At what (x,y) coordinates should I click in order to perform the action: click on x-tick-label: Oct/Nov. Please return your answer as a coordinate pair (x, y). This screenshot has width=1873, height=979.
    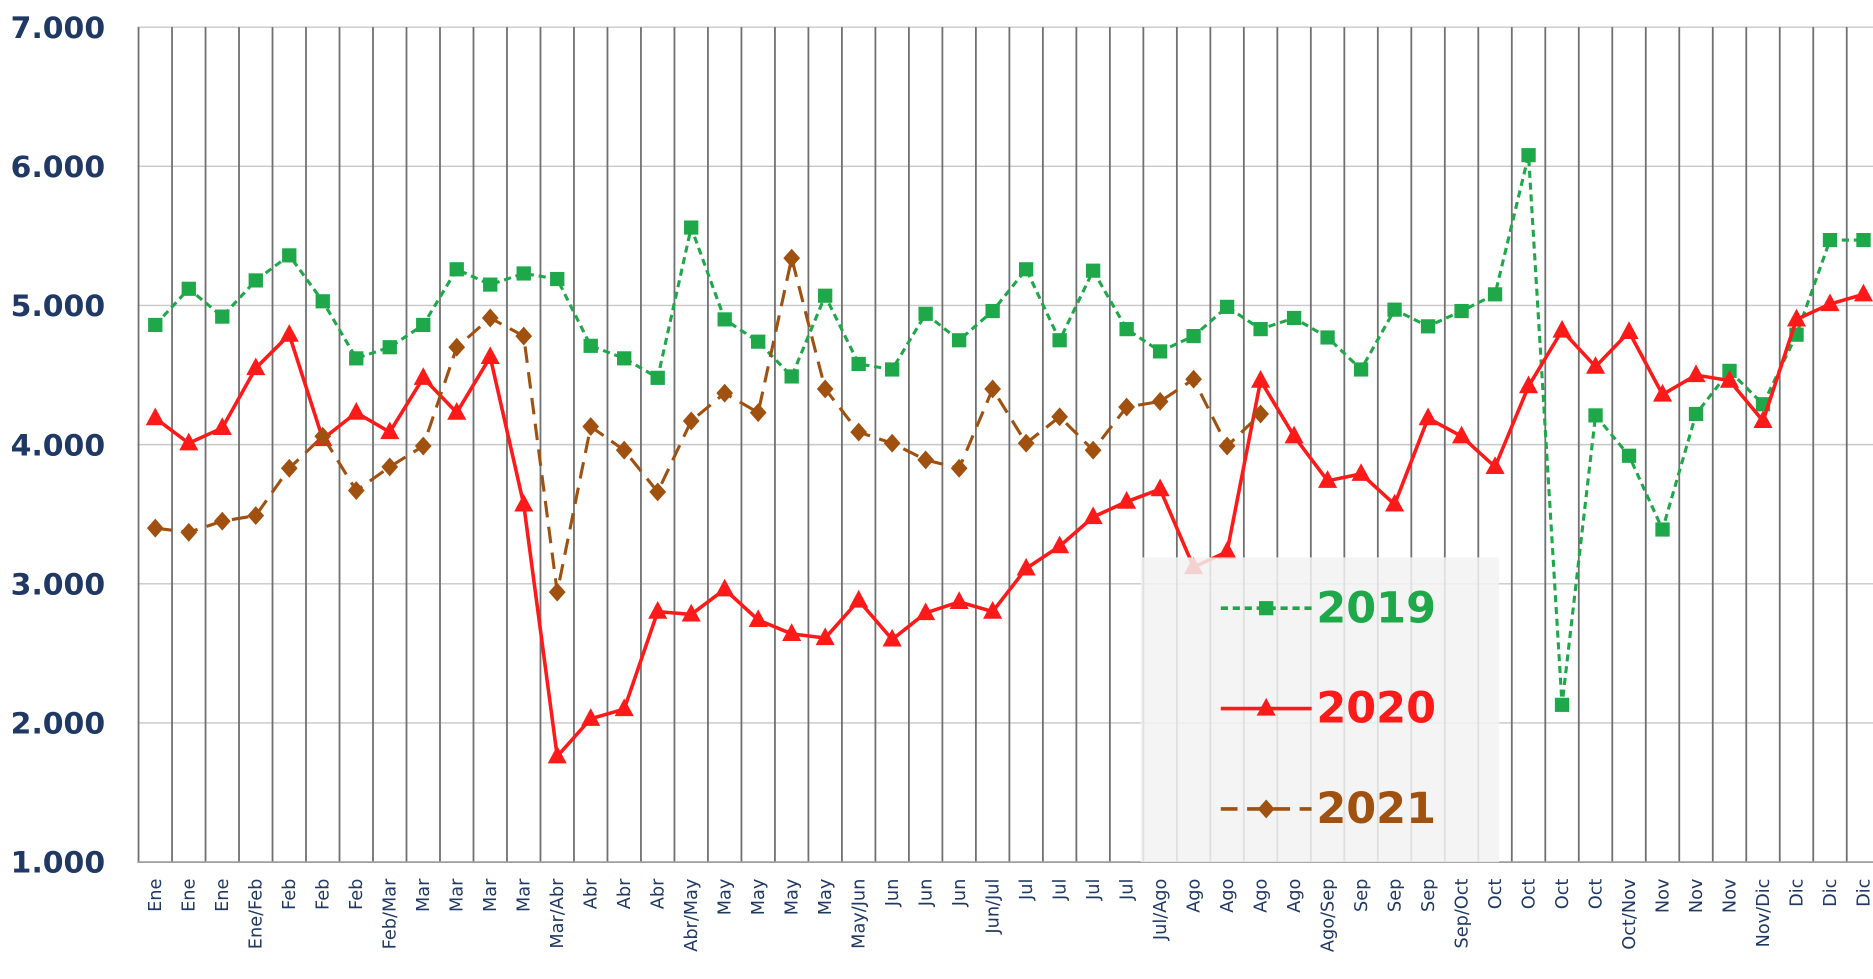
    Looking at the image, I should click on (1629, 914).